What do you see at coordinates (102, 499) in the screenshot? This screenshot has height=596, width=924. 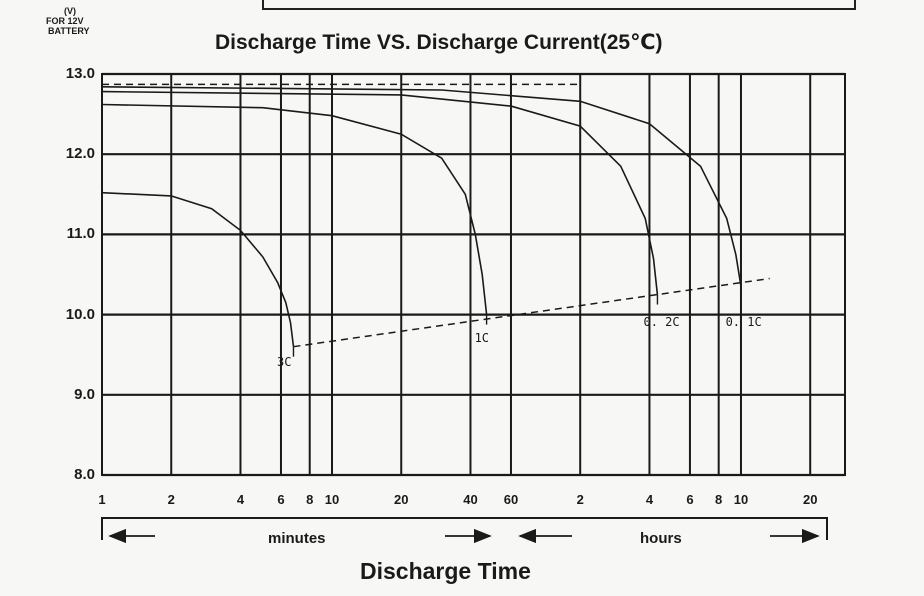 I see `x-tick-label: 1` at bounding box center [102, 499].